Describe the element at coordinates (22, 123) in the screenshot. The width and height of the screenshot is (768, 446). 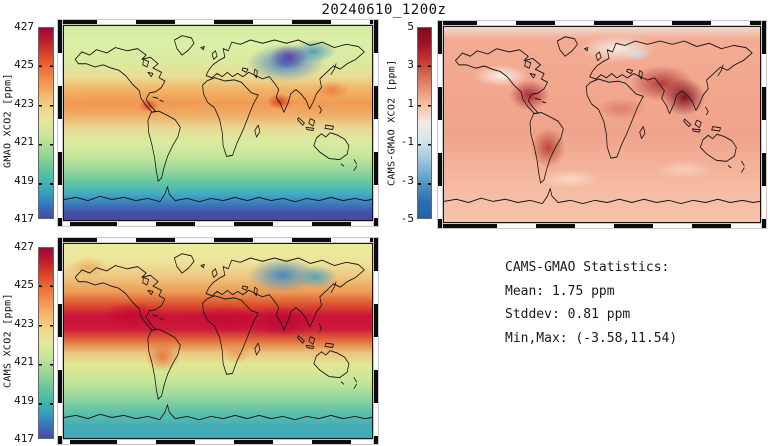
I see `gmao-colorbar-ticks: 427 425 423 421 419 417` at that location.